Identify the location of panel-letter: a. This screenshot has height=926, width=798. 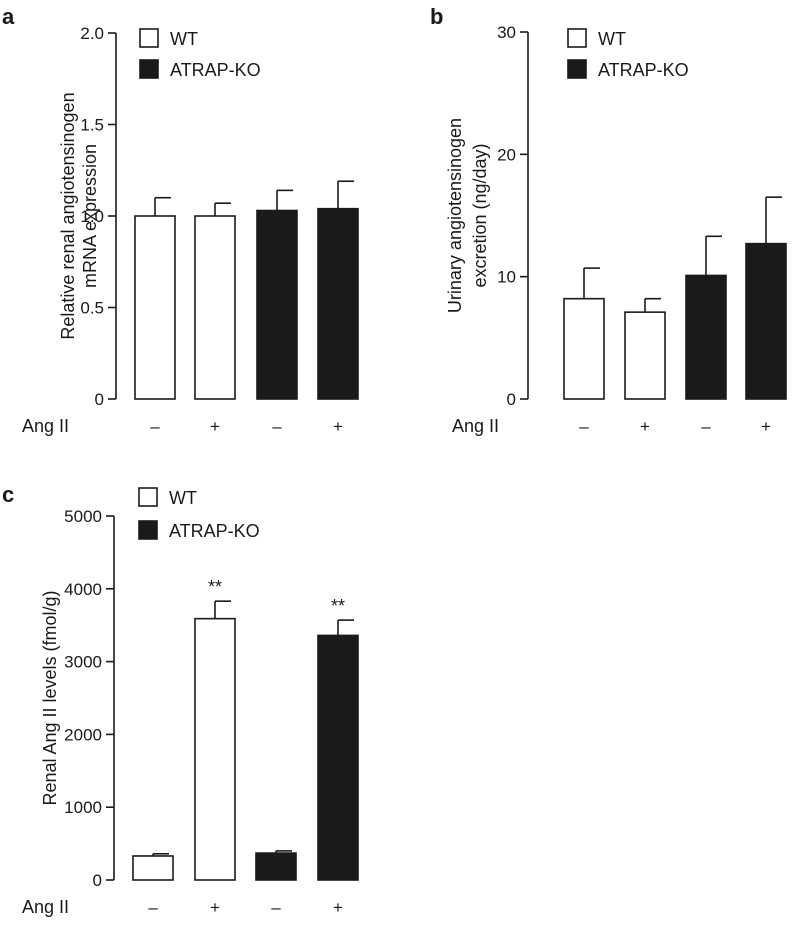
(8, 16).